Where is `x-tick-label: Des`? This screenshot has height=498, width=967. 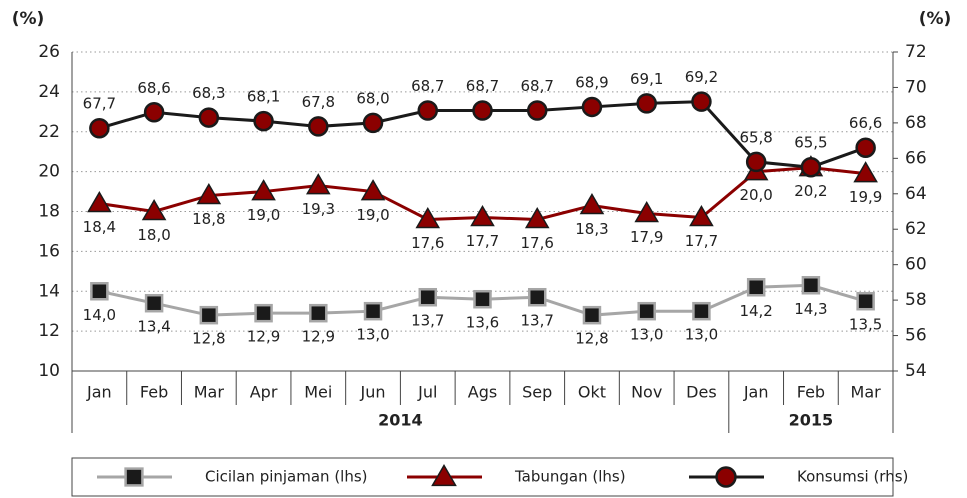
x-tick-label: Des is located at coordinates (701, 392).